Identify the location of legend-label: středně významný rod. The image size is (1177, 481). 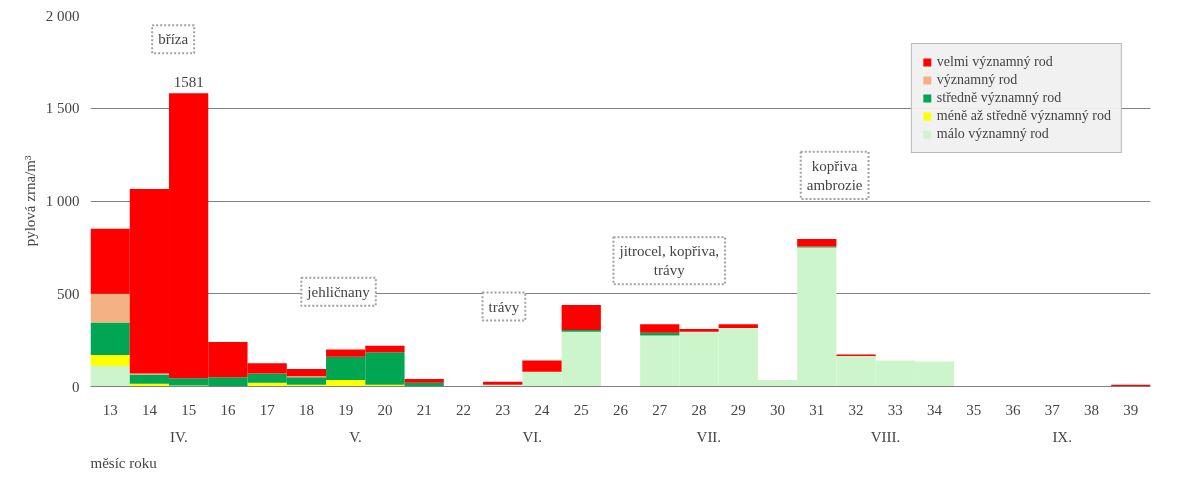
(999, 98).